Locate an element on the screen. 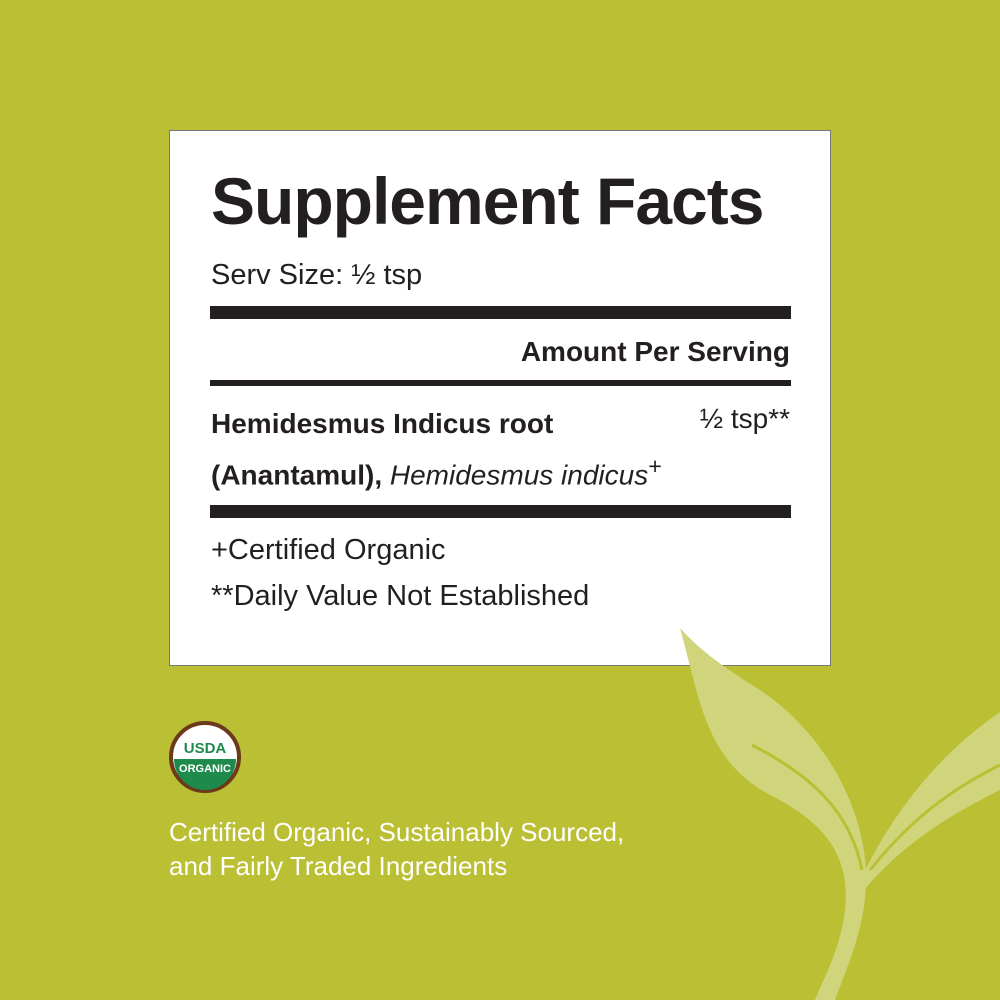  ingredient-name-line1: Hemidesmus Indicus root is located at coordinates (382, 423).